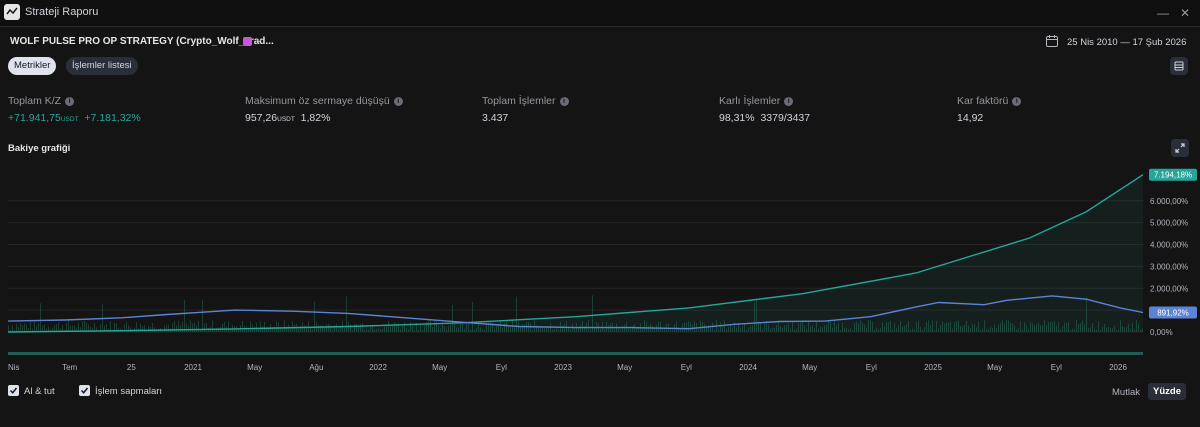  I want to click on settings-menu-button, so click(1179, 66).